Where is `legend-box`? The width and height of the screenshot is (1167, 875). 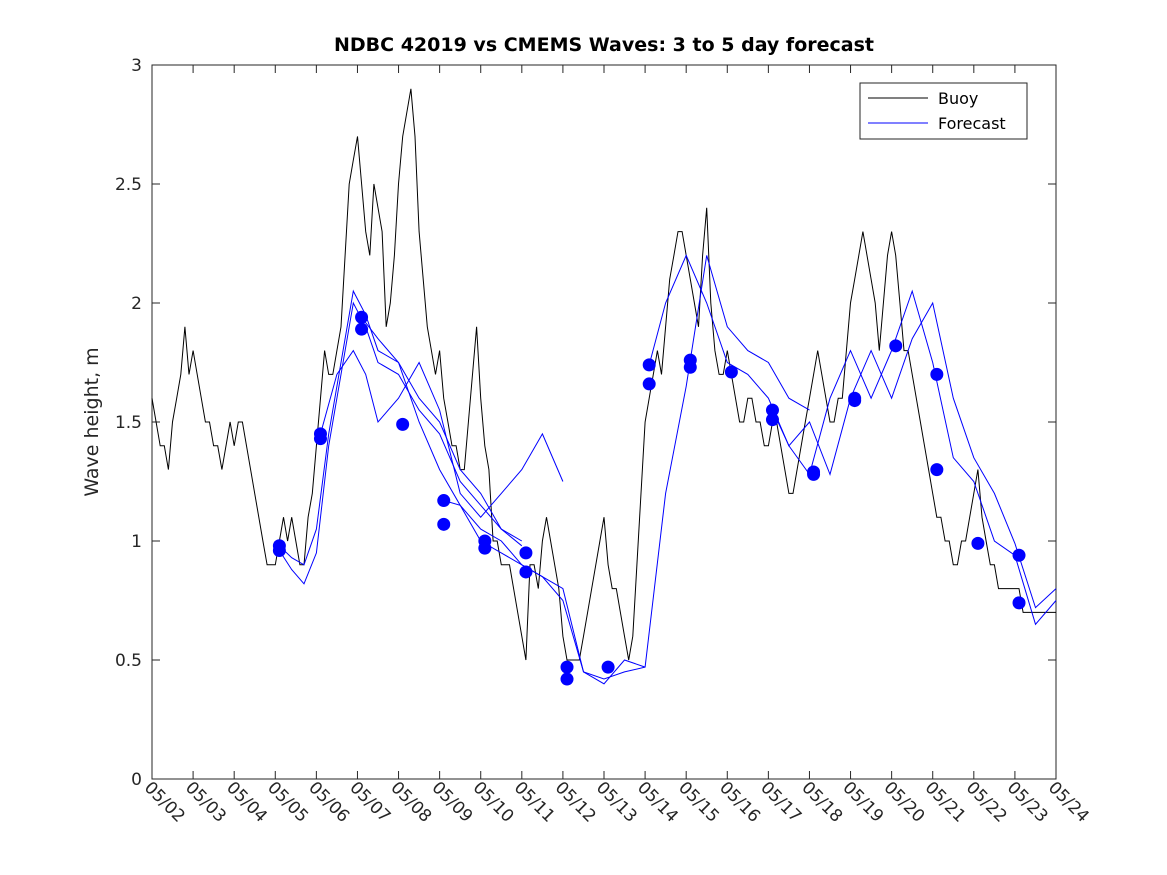 legend-box is located at coordinates (943, 111).